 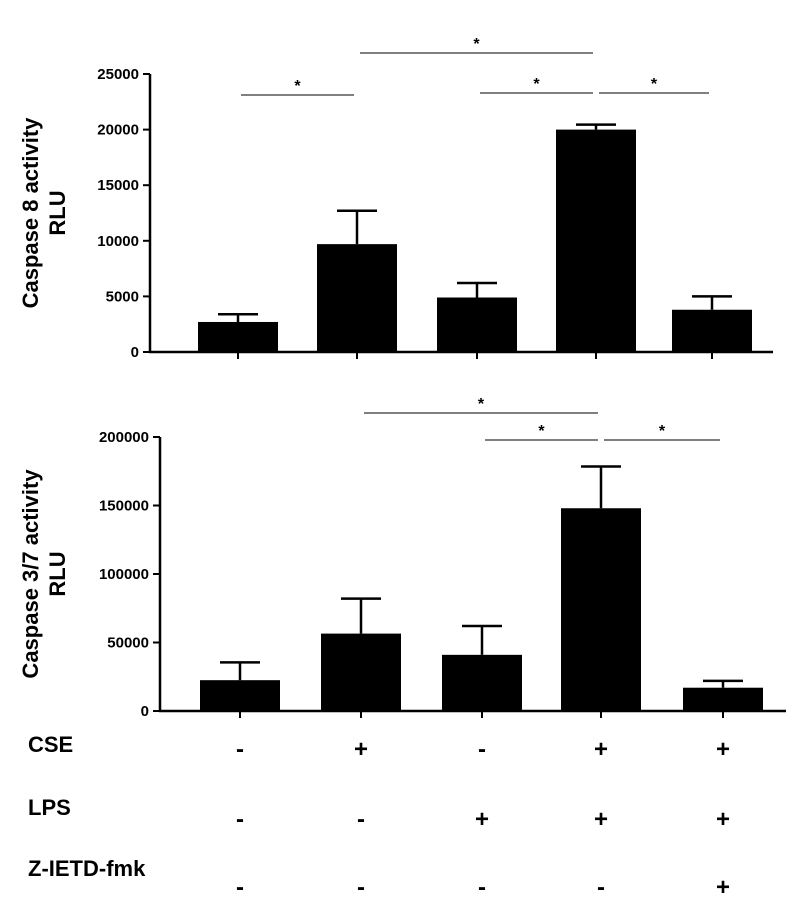 What do you see at coordinates (118, 74) in the screenshot?
I see `y-tick-label: 25000` at bounding box center [118, 74].